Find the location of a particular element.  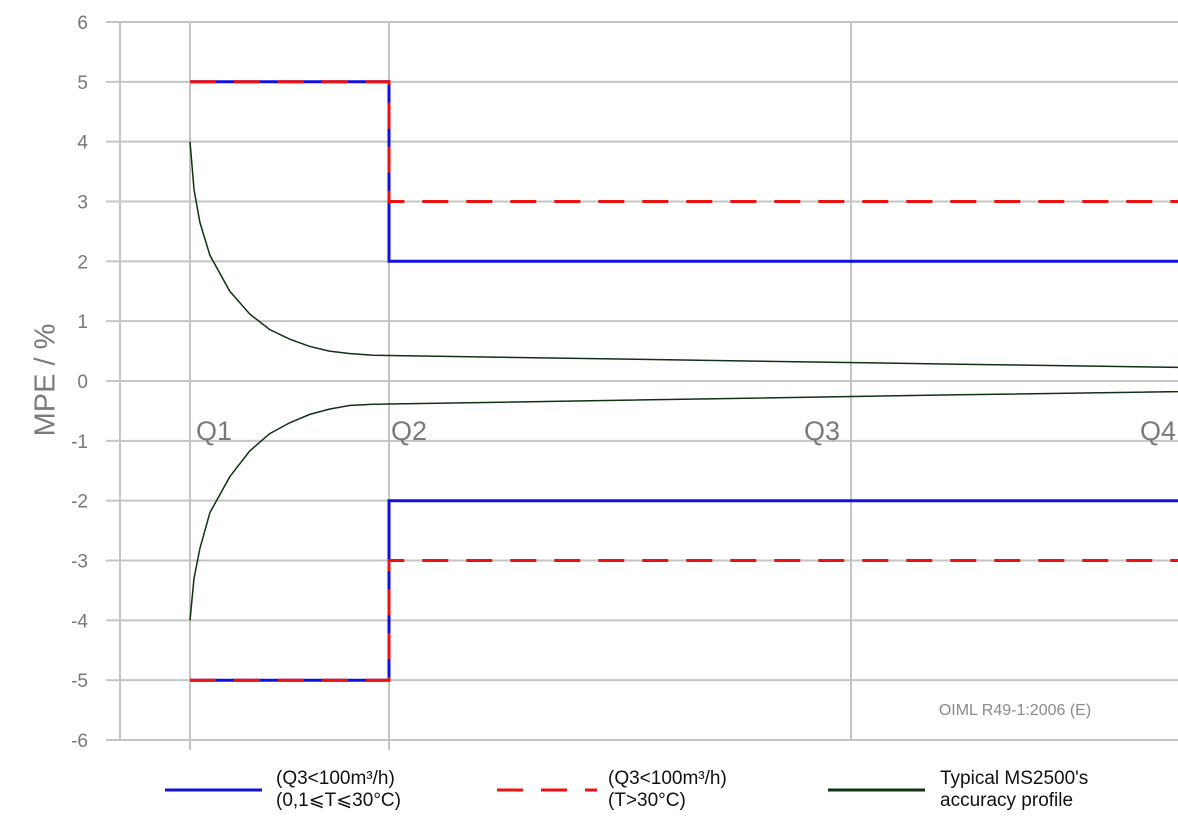

legend-label-2-line-2: (T>30°C) is located at coordinates (647, 800).